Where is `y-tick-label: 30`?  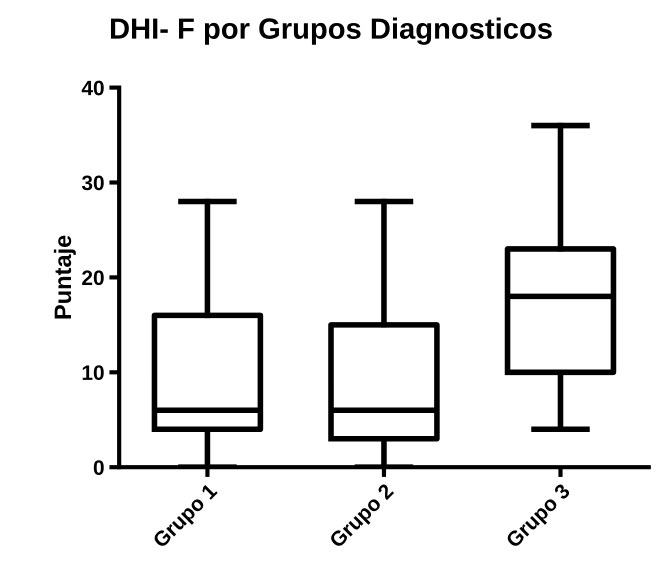 y-tick-label: 30 is located at coordinates (93, 183).